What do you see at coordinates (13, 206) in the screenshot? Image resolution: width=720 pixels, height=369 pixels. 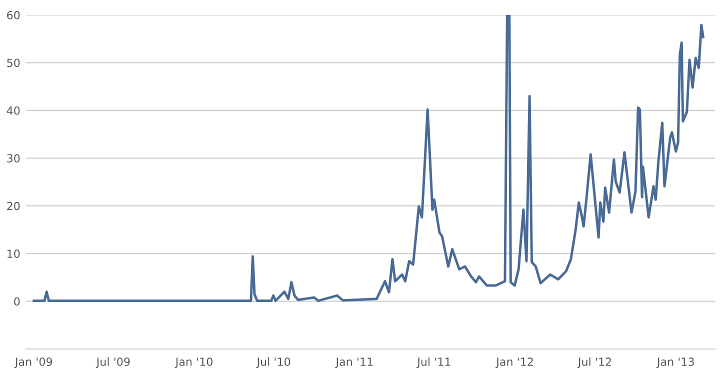 I see `y-tick-label: 20` at bounding box center [13, 206].